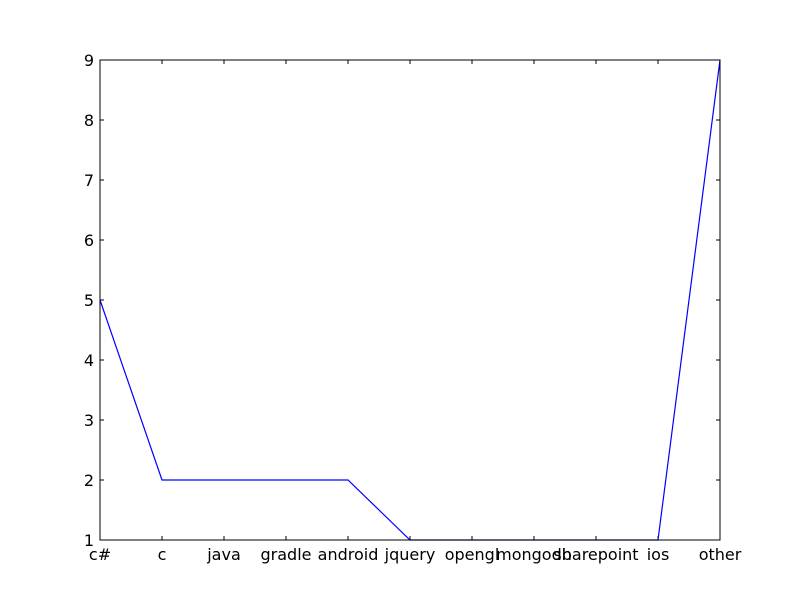 This screenshot has height=600, width=800. Describe the element at coordinates (89, 120) in the screenshot. I see `y-tick-label: 8` at that location.